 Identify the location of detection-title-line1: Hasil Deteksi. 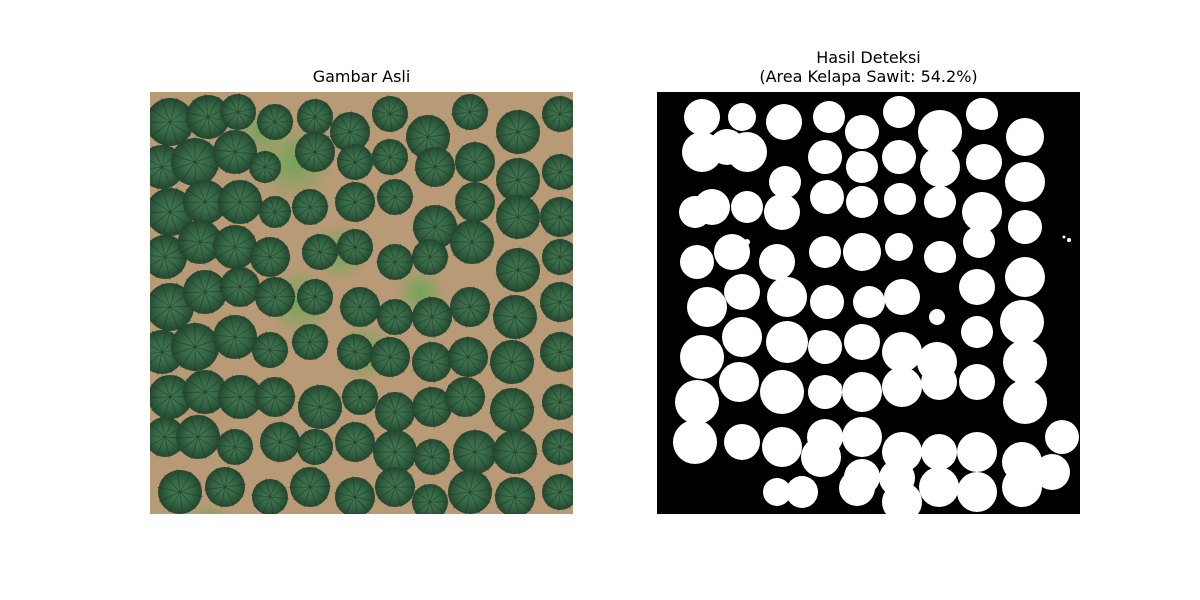
(868, 57).